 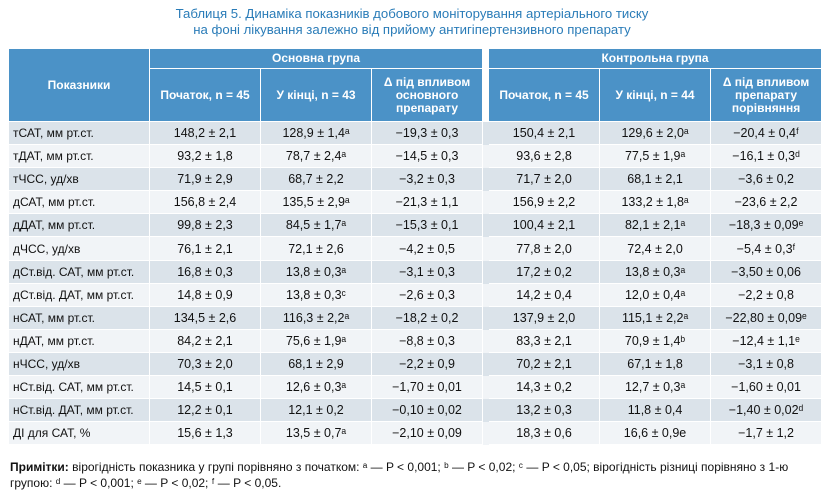 What do you see at coordinates (428, 295) in the screenshot?
I see `table-cell: −2,6 ± 0,3` at bounding box center [428, 295].